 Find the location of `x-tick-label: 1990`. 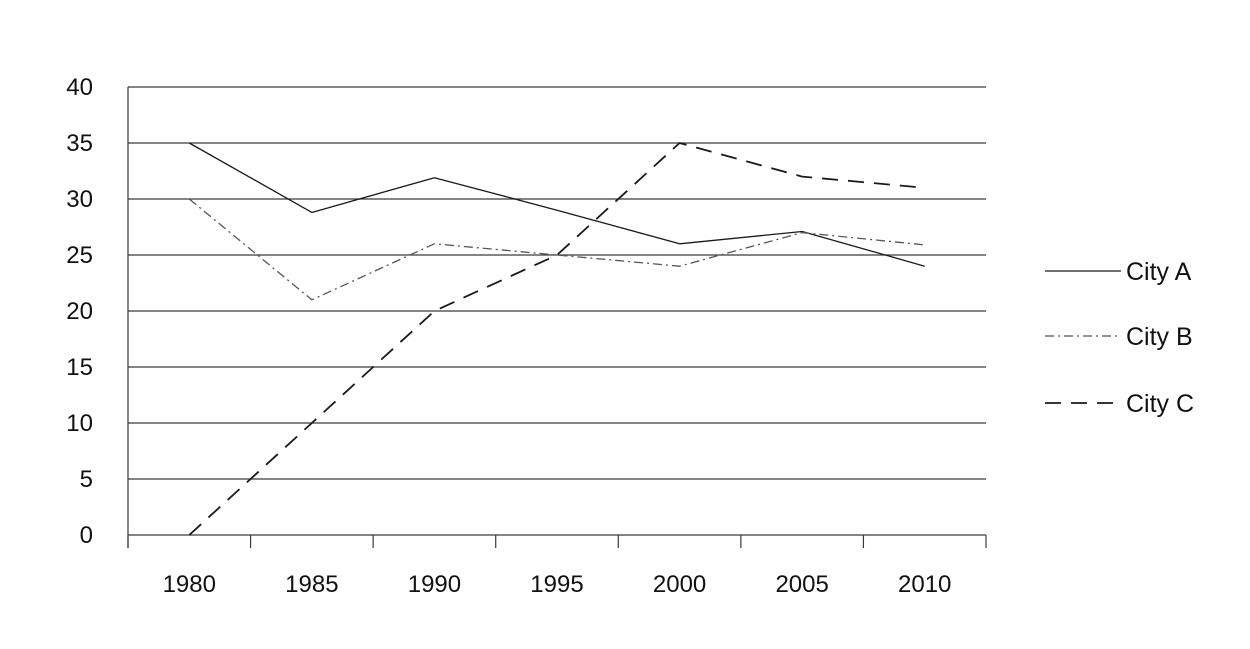

x-tick-label: 1990 is located at coordinates (434, 584).